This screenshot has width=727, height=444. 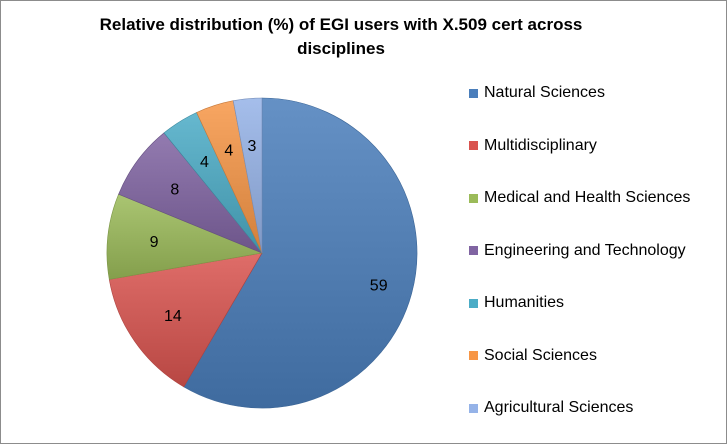 I want to click on legend-label: Medical and Health Sciences, so click(x=587, y=198).